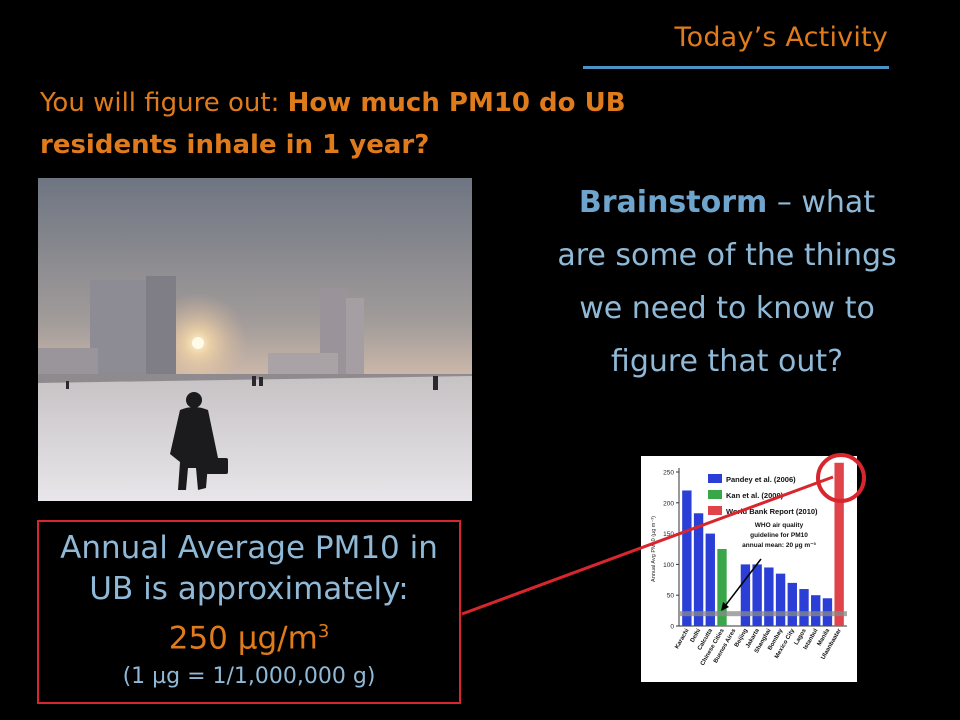  I want to click on callout-unit-note: (1 µg = 1/1,000,000 g), so click(249, 677).